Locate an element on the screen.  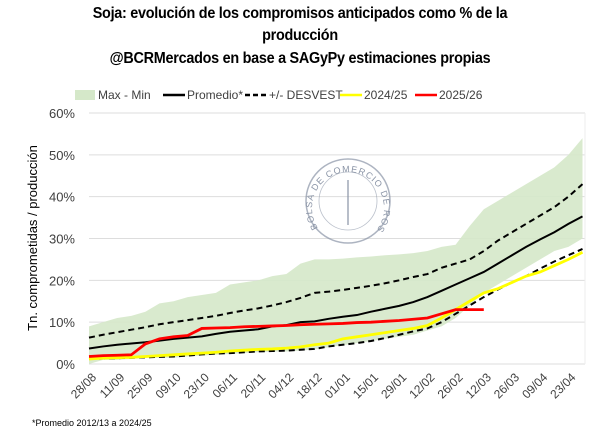
x-tick-label: 01/01 is located at coordinates (337, 385).